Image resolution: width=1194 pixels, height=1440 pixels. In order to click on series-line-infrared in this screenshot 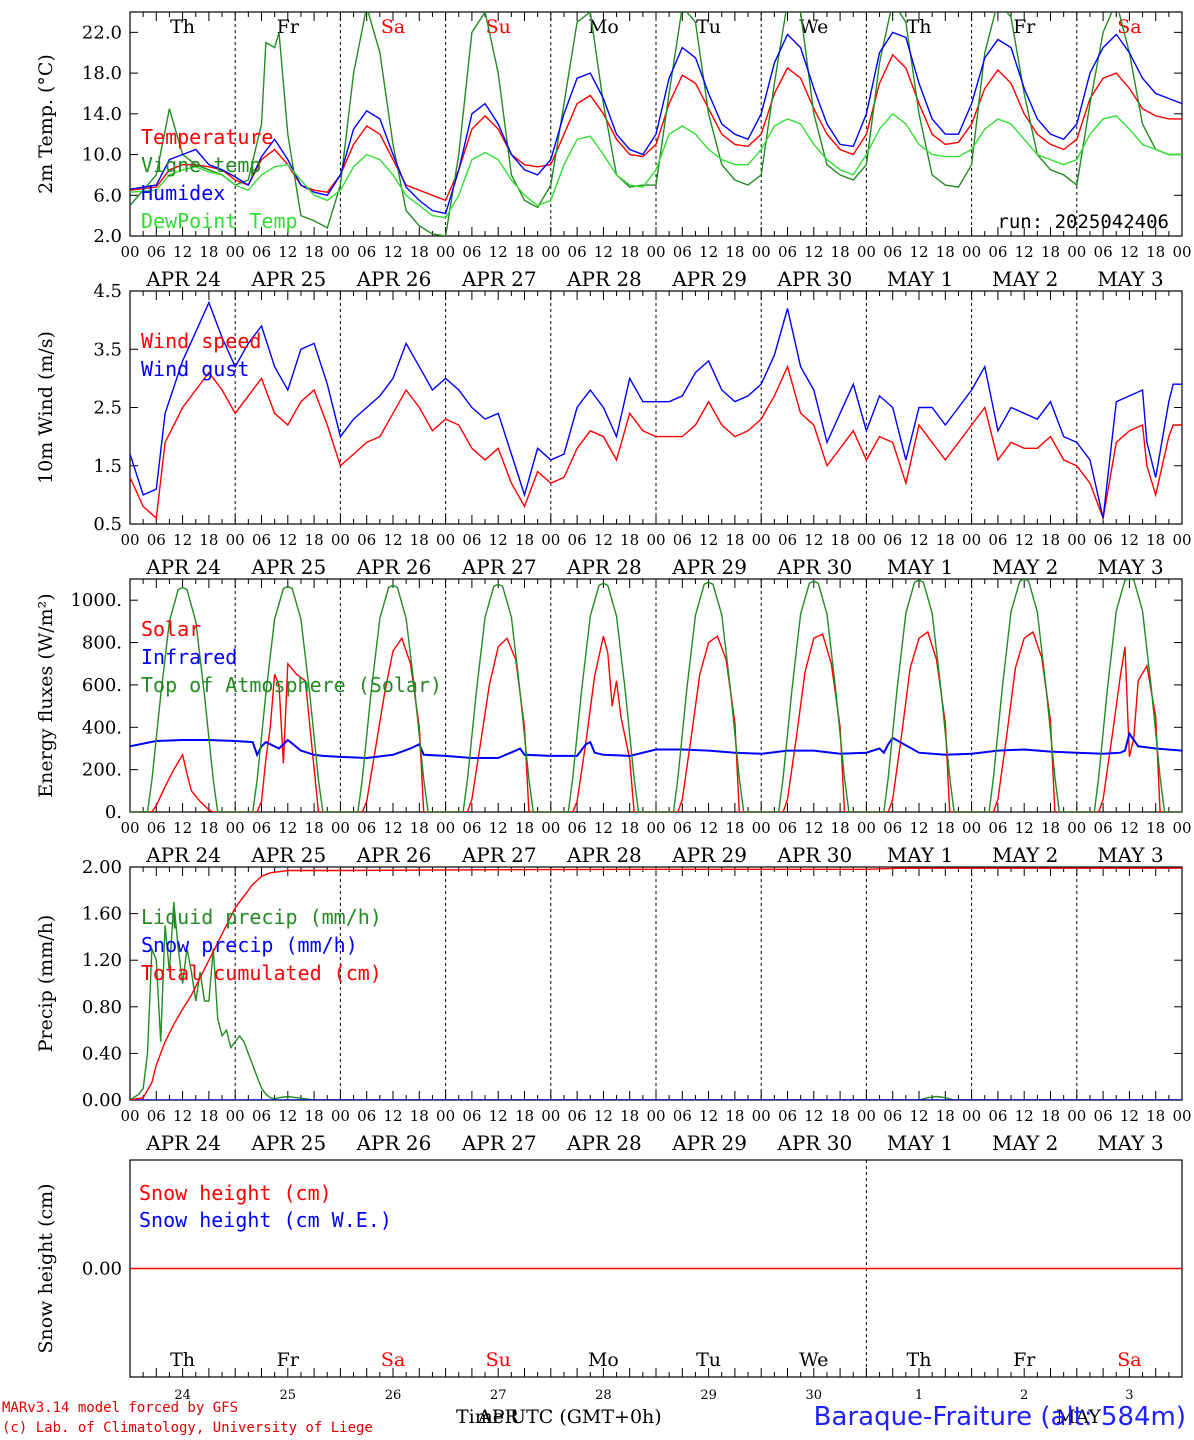, I will do `click(656, 745)`.